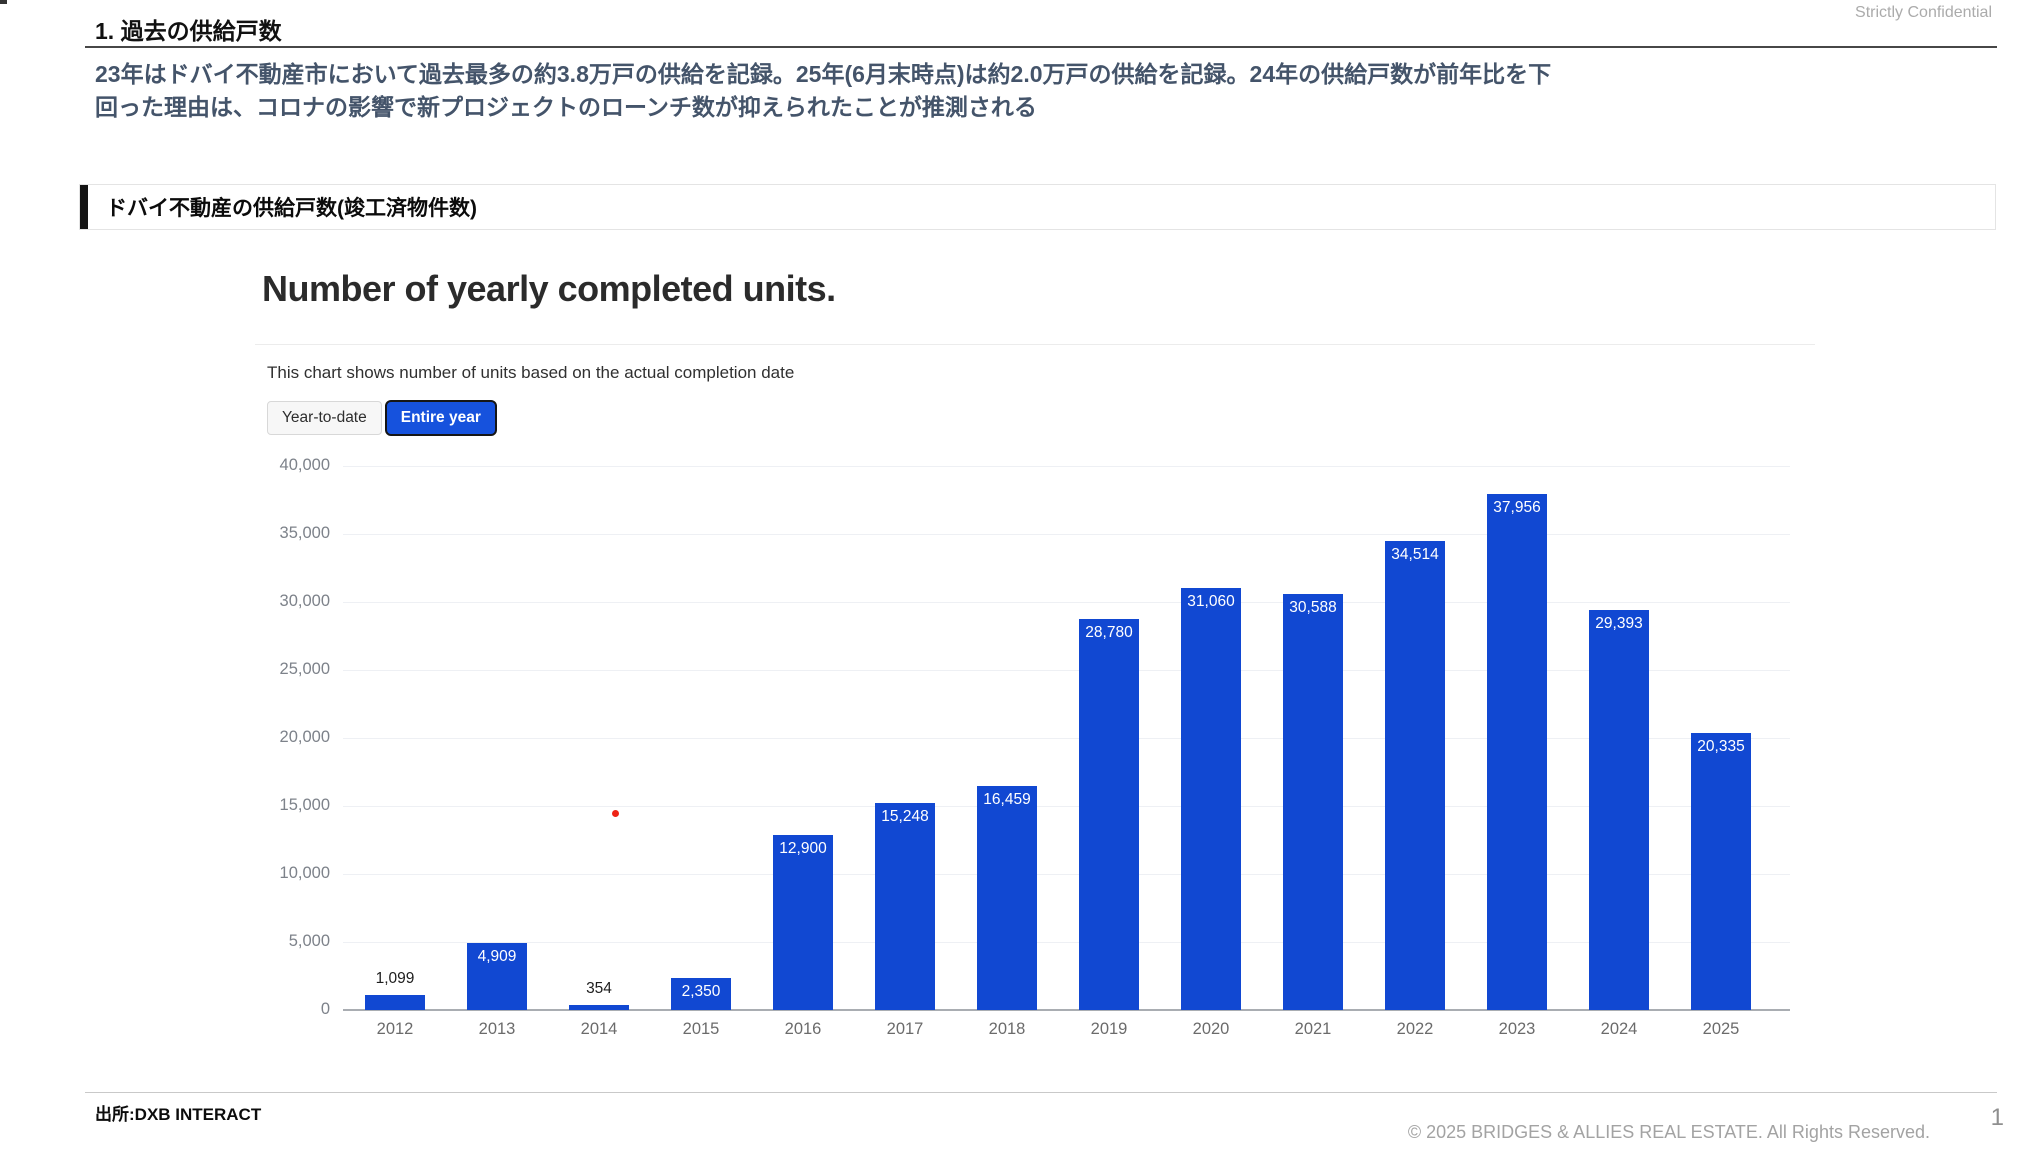  What do you see at coordinates (304, 465) in the screenshot?
I see `y-axis-tick-40000: 40,000` at bounding box center [304, 465].